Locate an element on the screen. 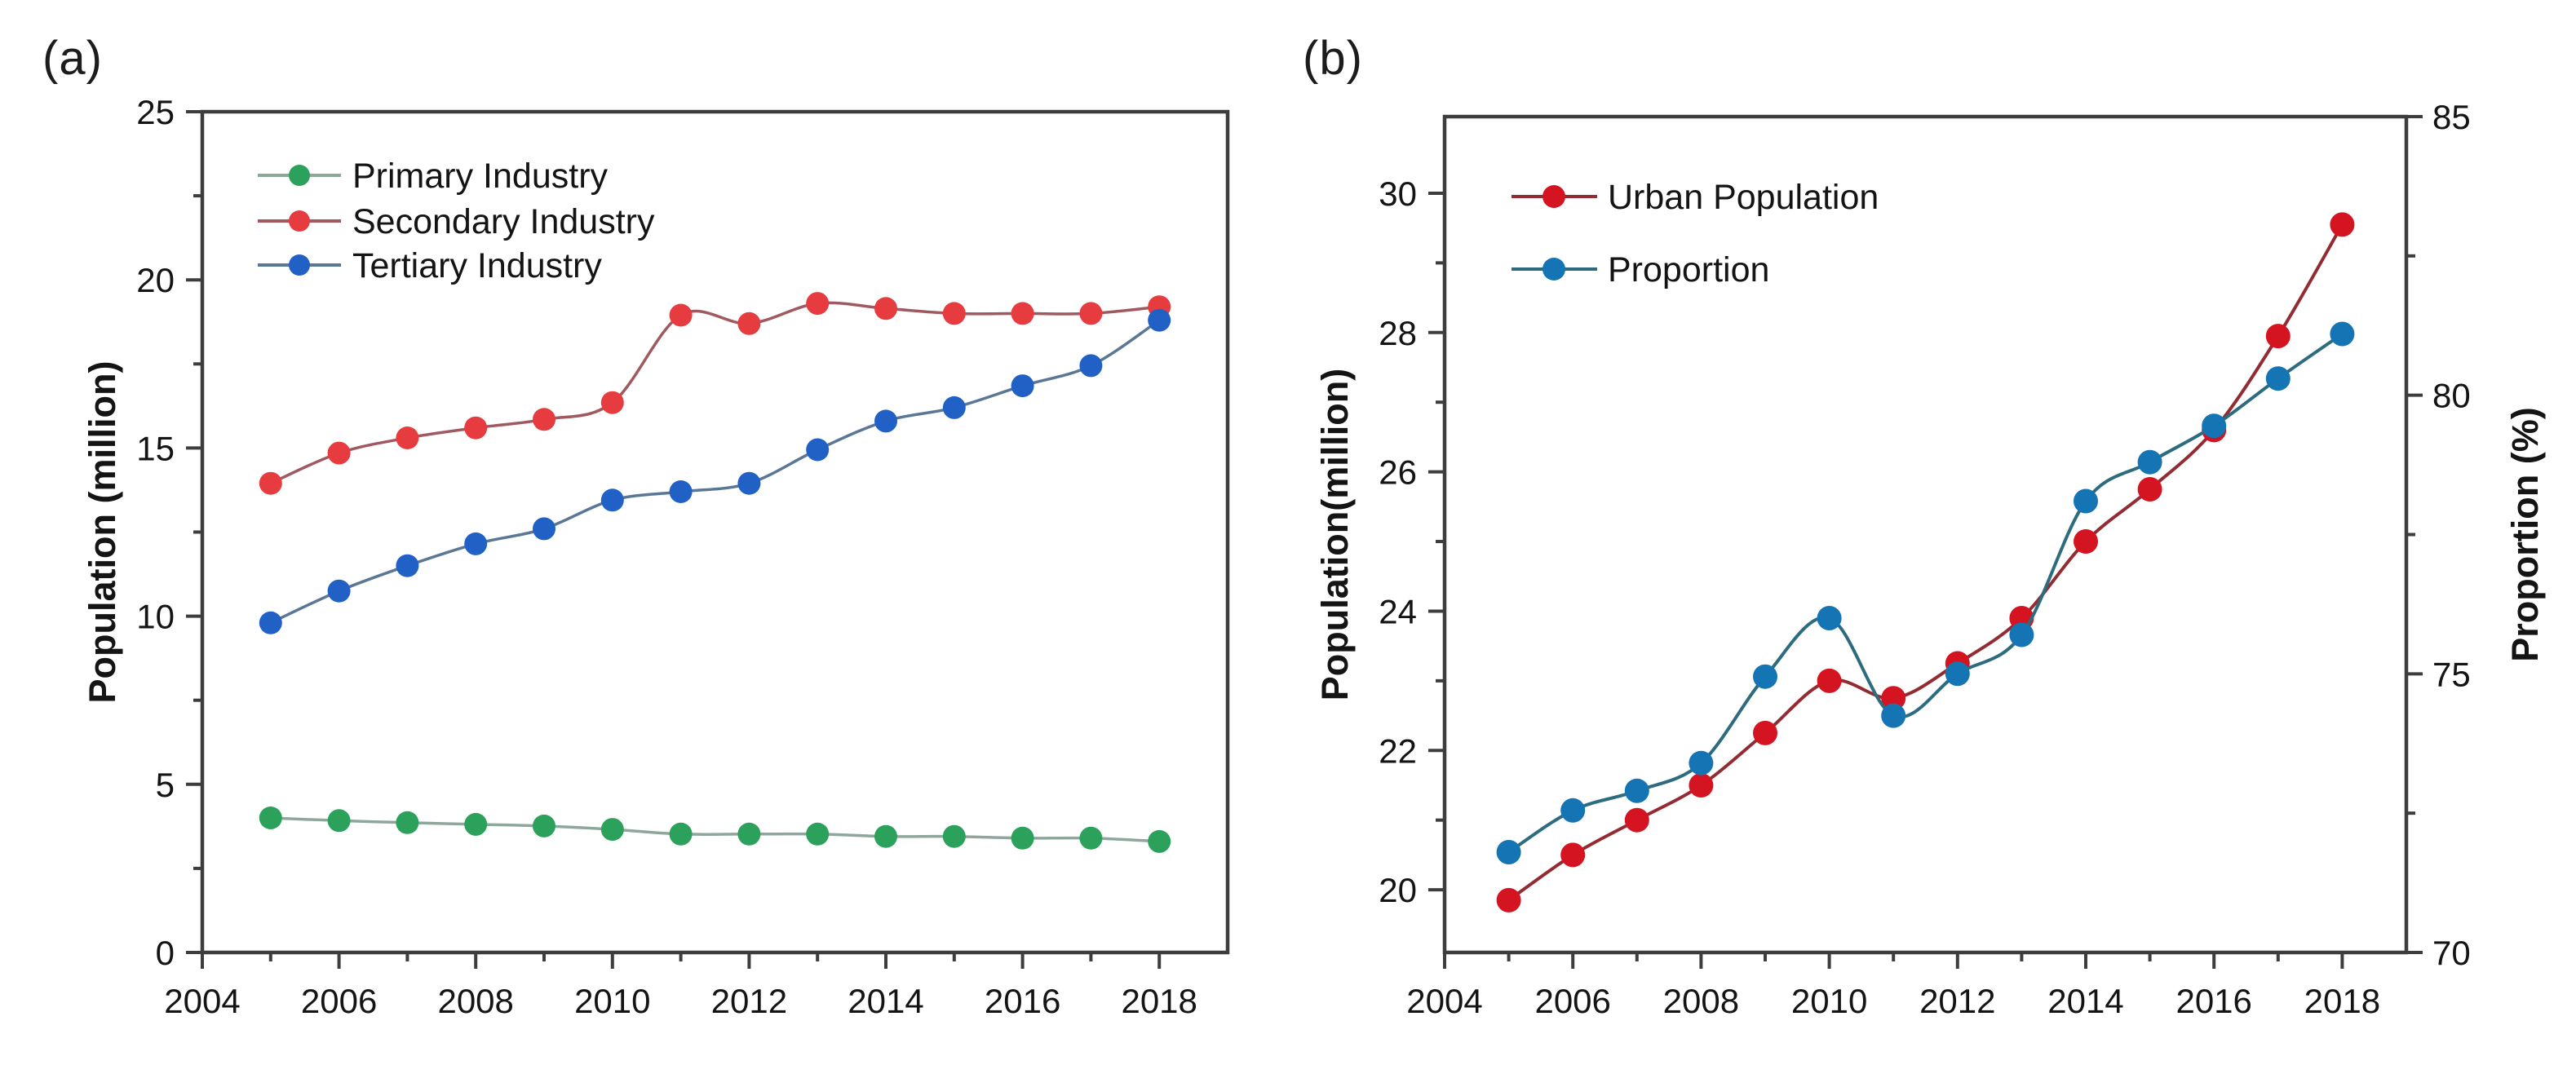 This screenshot has width=2576, height=1065. legend-label-tertiary-industry: Tertiary Industry is located at coordinates (477, 265).